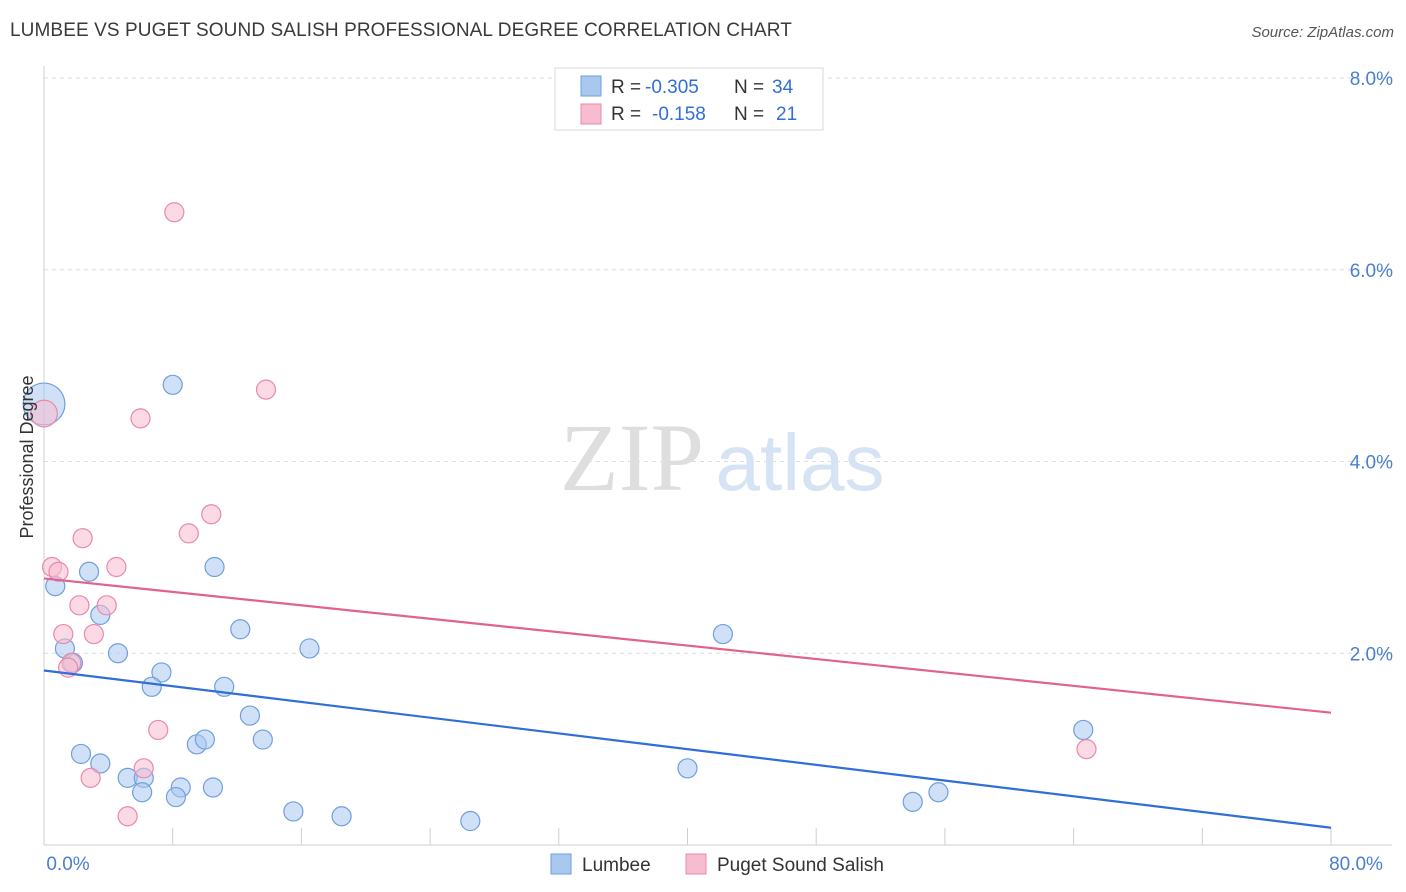  I want to click on series-legend: Lumbee Puget Sound Salish, so click(717, 864).